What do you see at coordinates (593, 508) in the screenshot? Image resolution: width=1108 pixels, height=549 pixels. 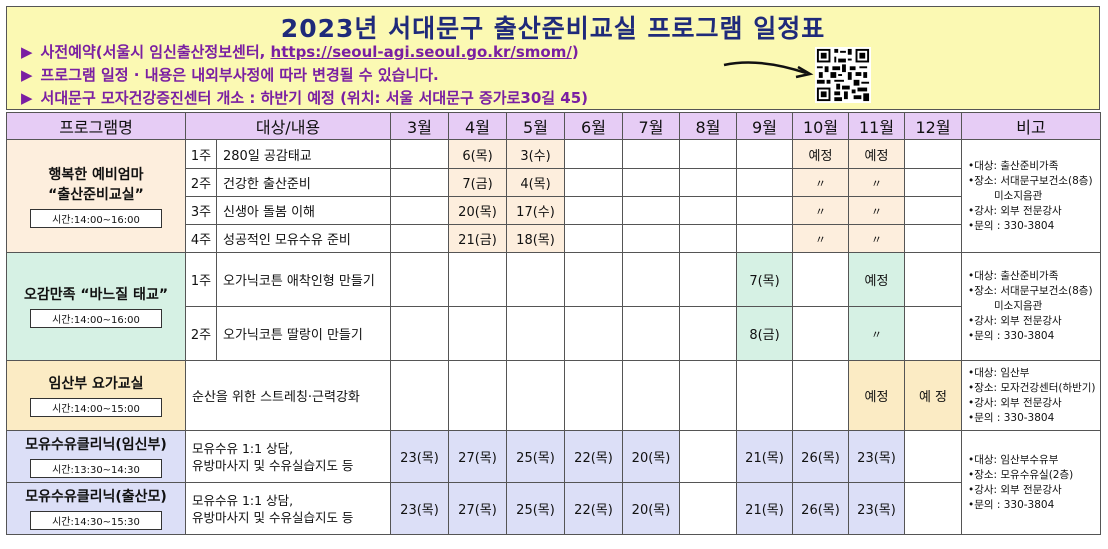 I see `cell-jun: 22(목)` at bounding box center [593, 508].